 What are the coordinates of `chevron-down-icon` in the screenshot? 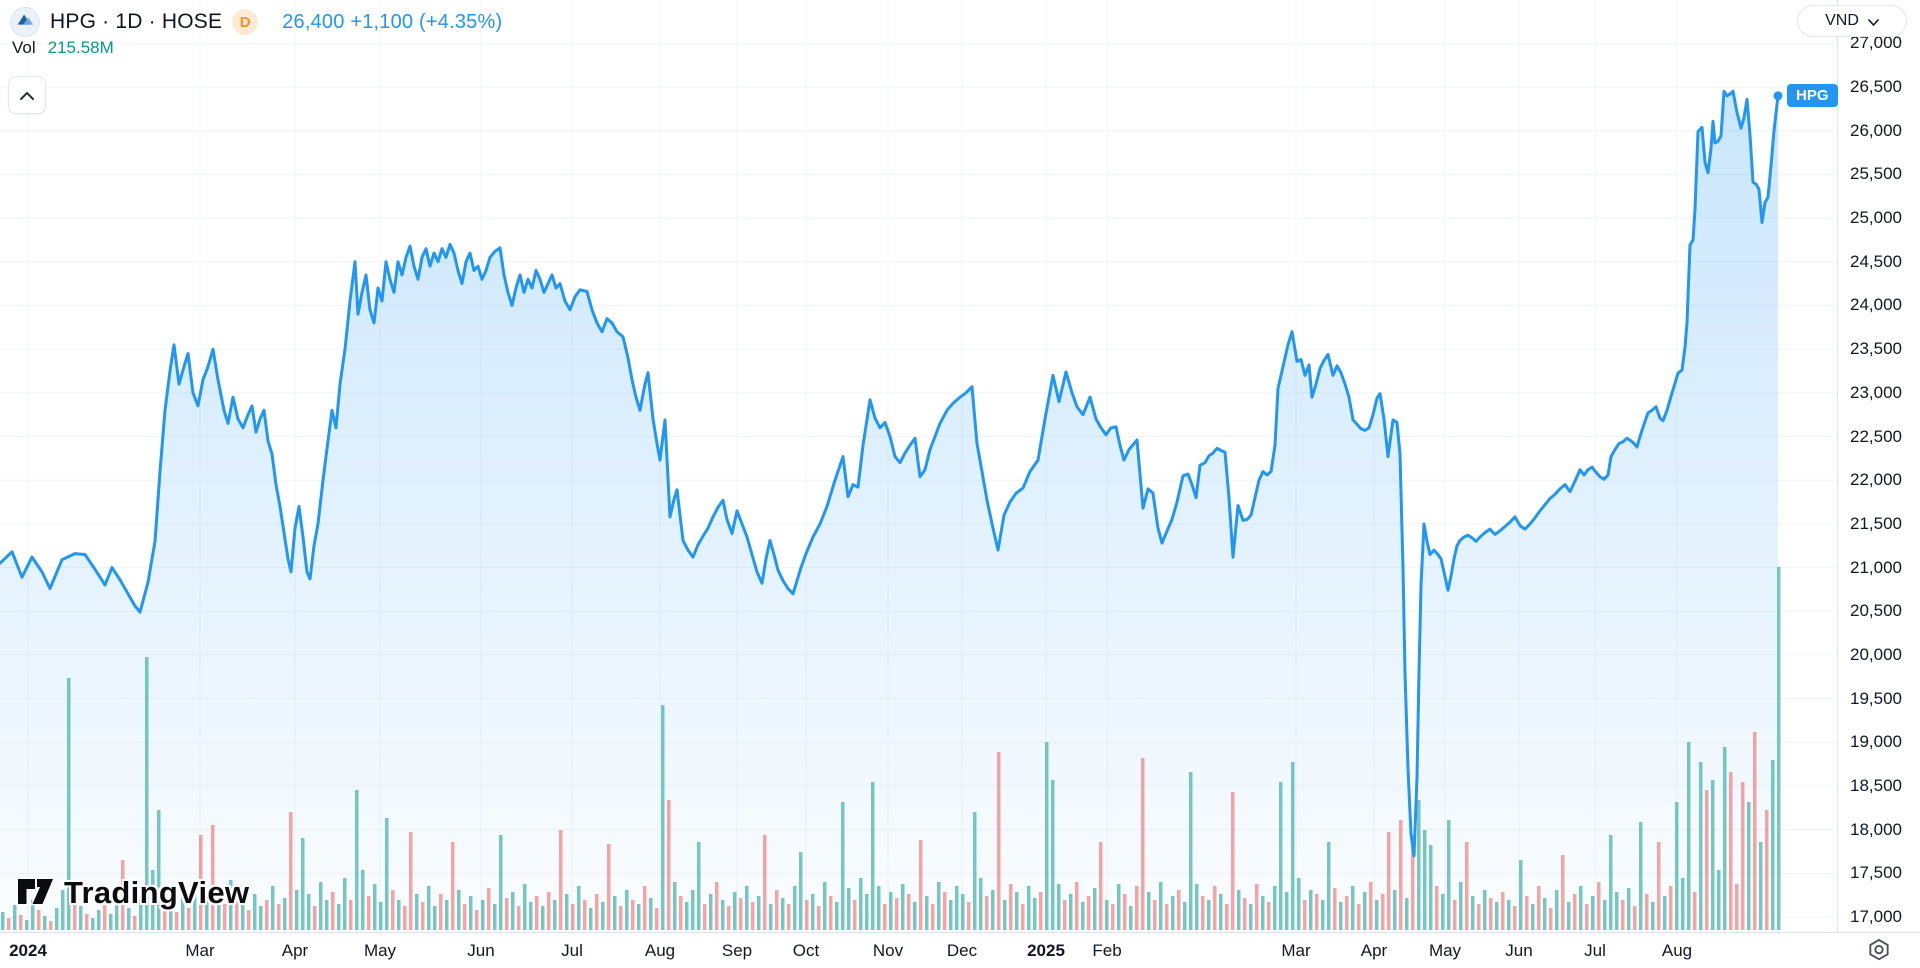 It's located at (1873, 21).